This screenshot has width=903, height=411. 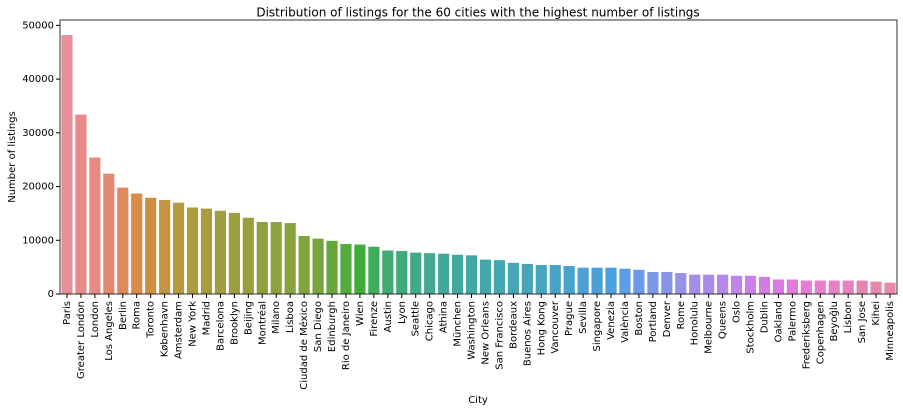 What do you see at coordinates (360, 313) in the screenshot?
I see `x-tick-label: Wien` at bounding box center [360, 313].